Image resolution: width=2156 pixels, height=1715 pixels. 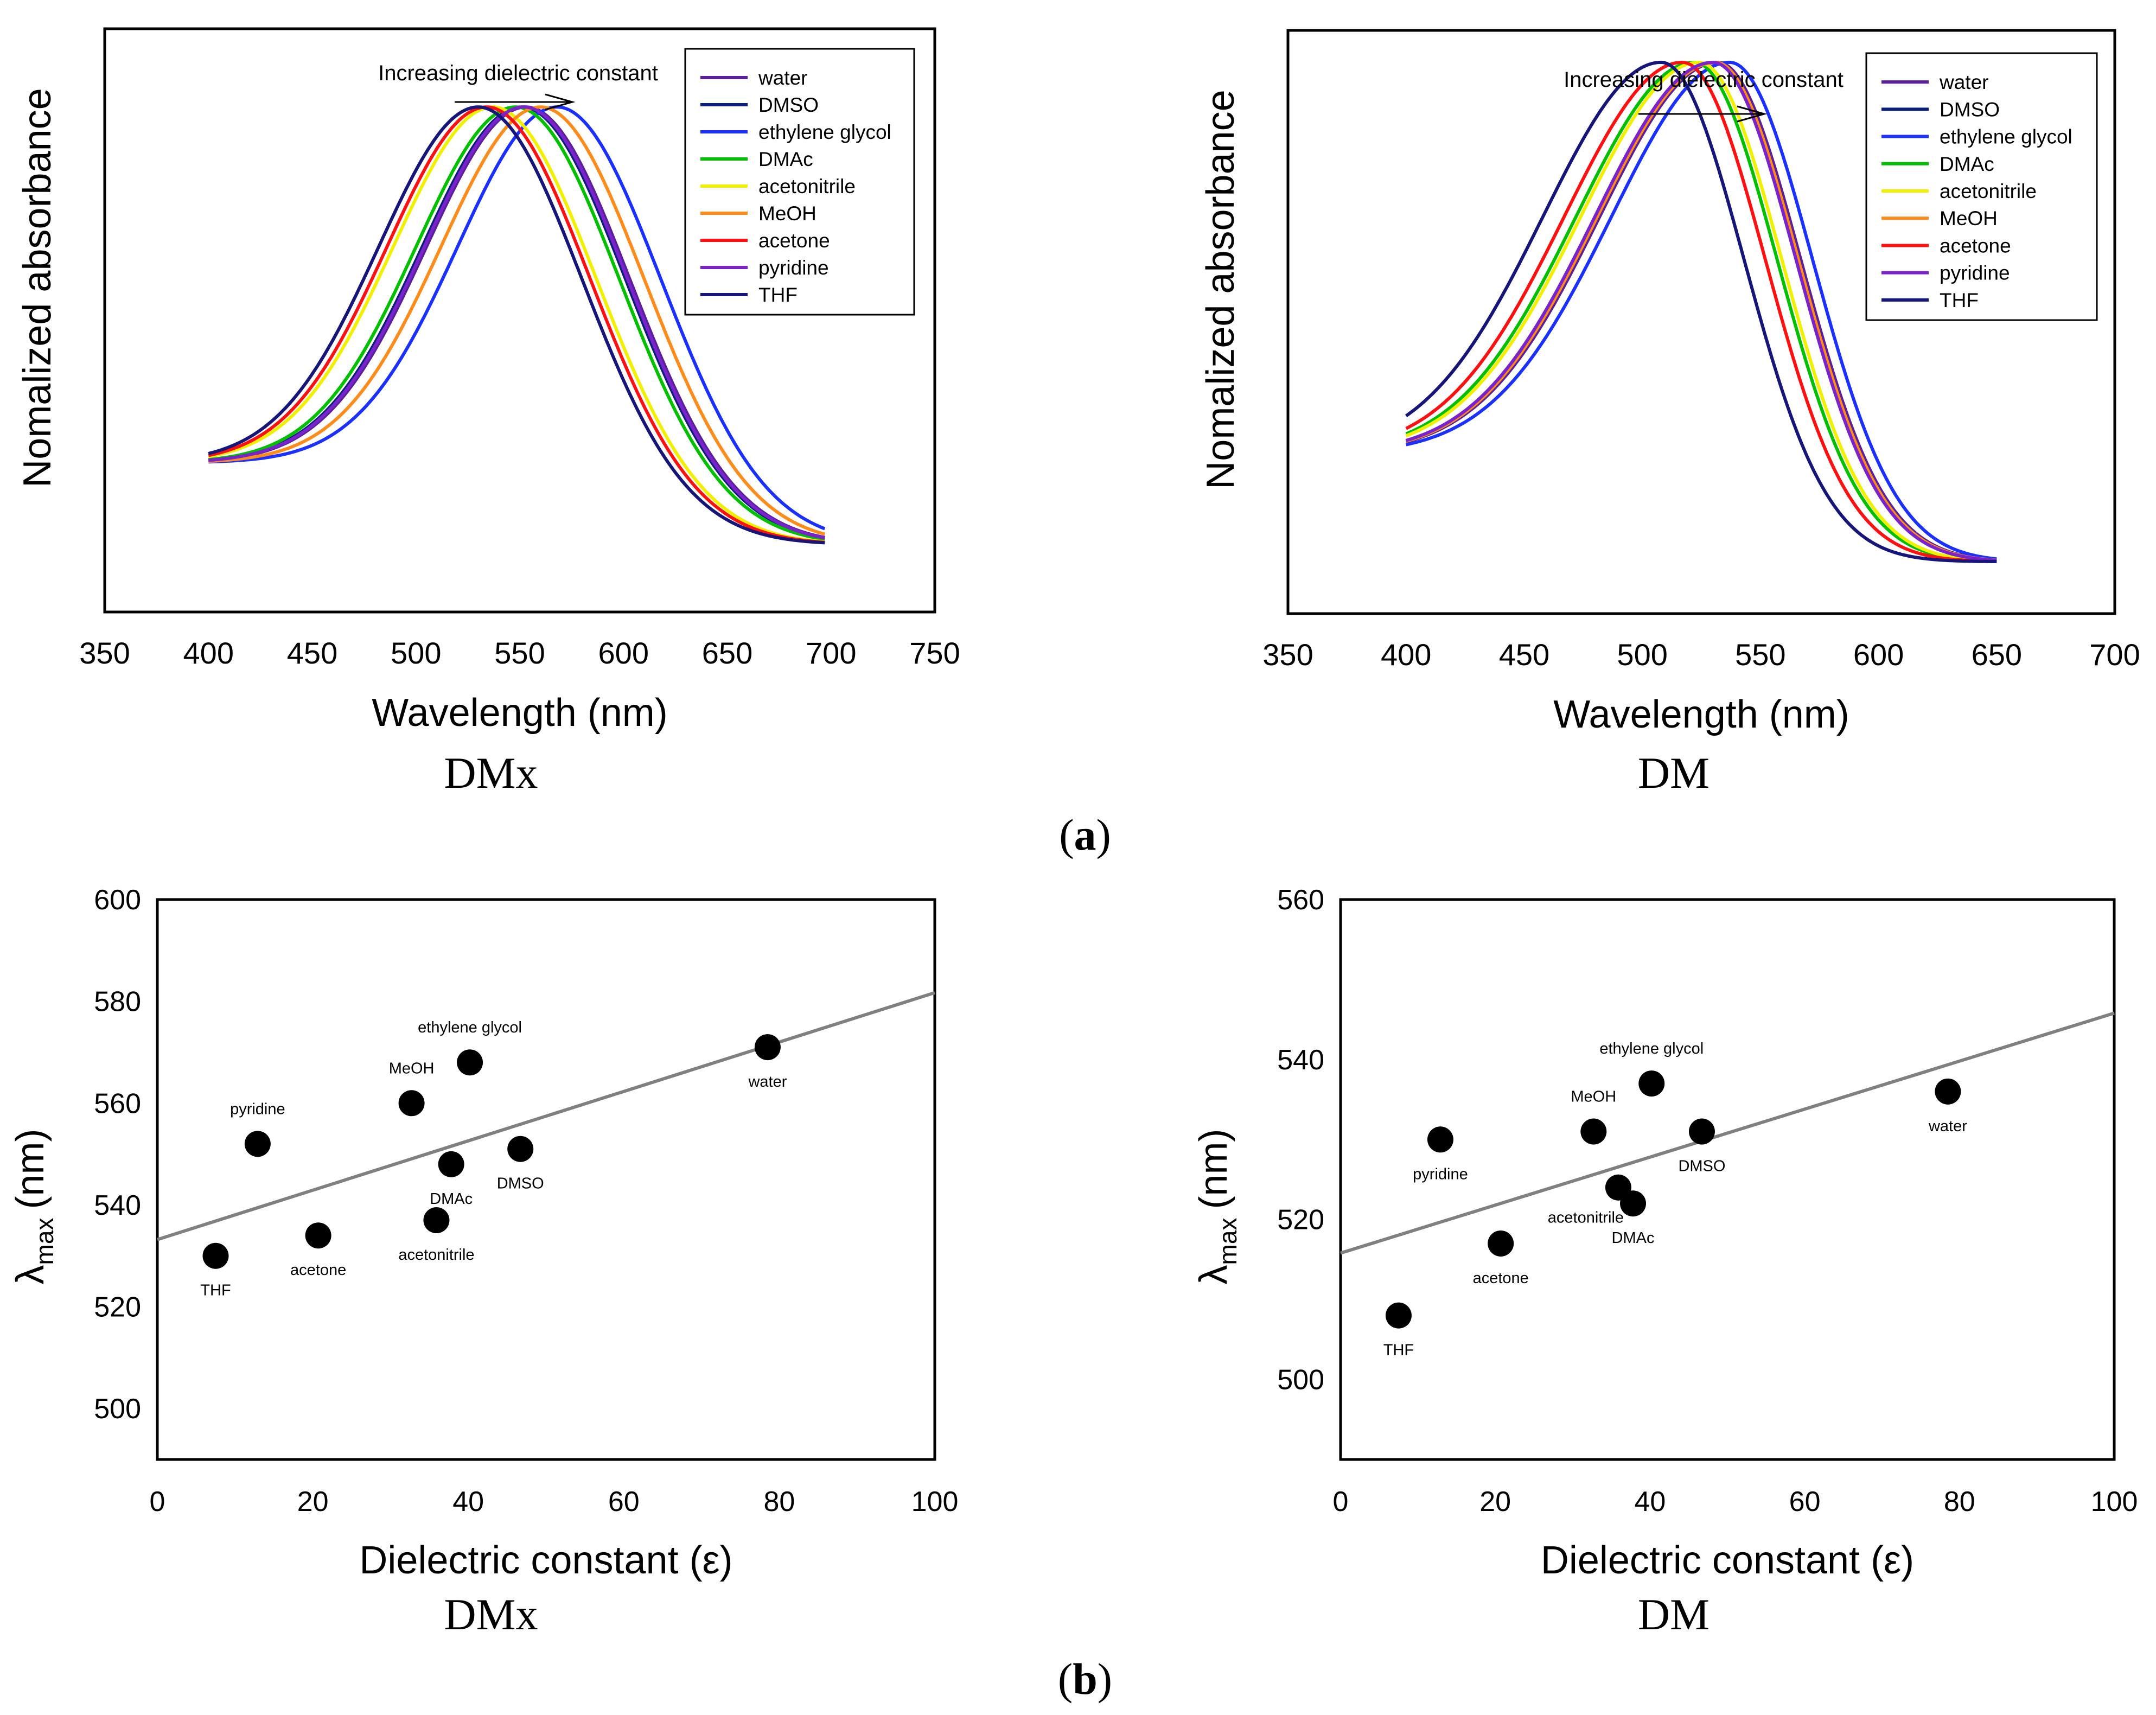 What do you see at coordinates (520, 1184) in the screenshot?
I see `data-label-dmso: DMSO` at bounding box center [520, 1184].